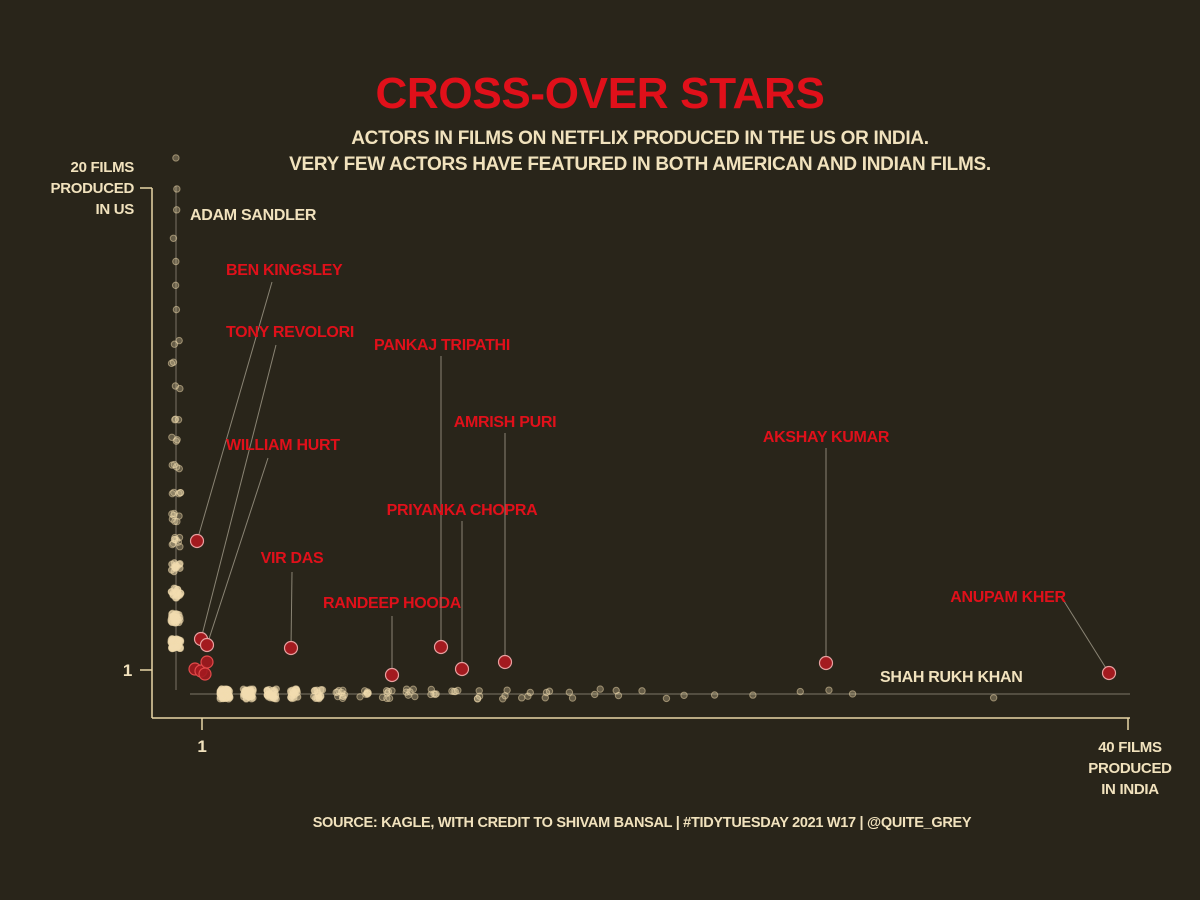  I want to click on actor-label: ADAM SANDLER, so click(253, 215).